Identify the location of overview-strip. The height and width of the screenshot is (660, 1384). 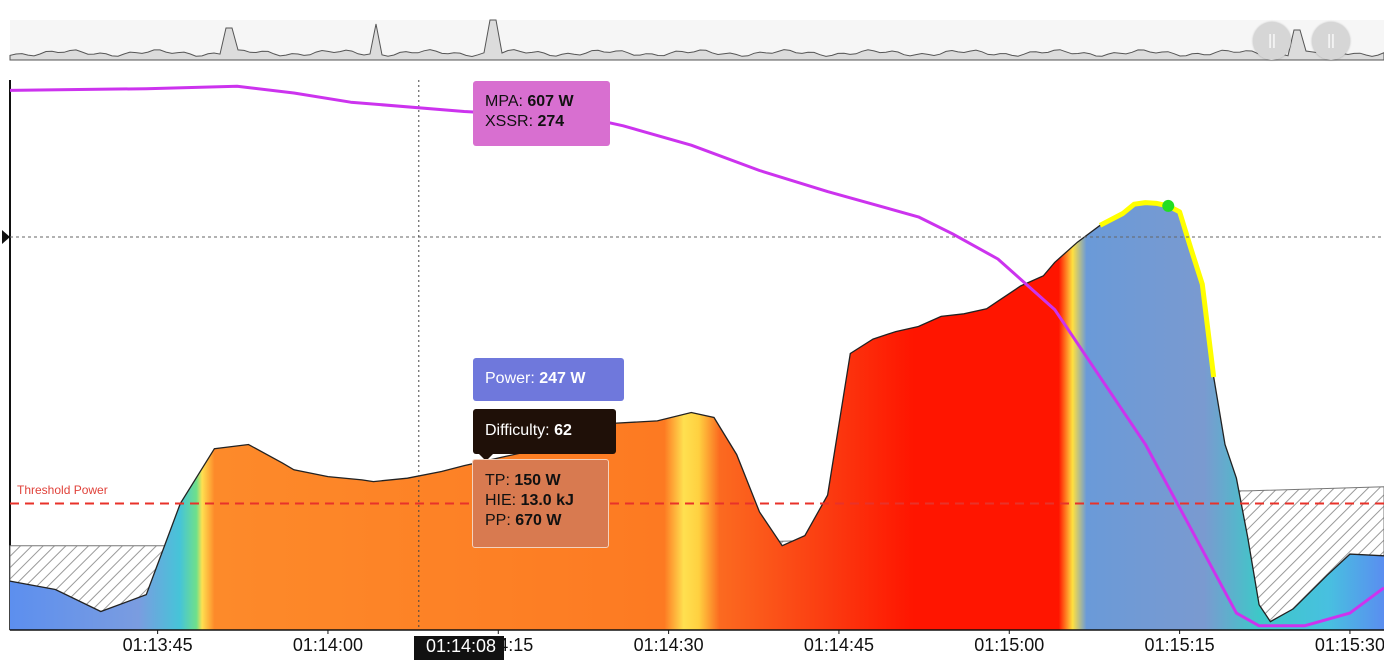
(696, 40).